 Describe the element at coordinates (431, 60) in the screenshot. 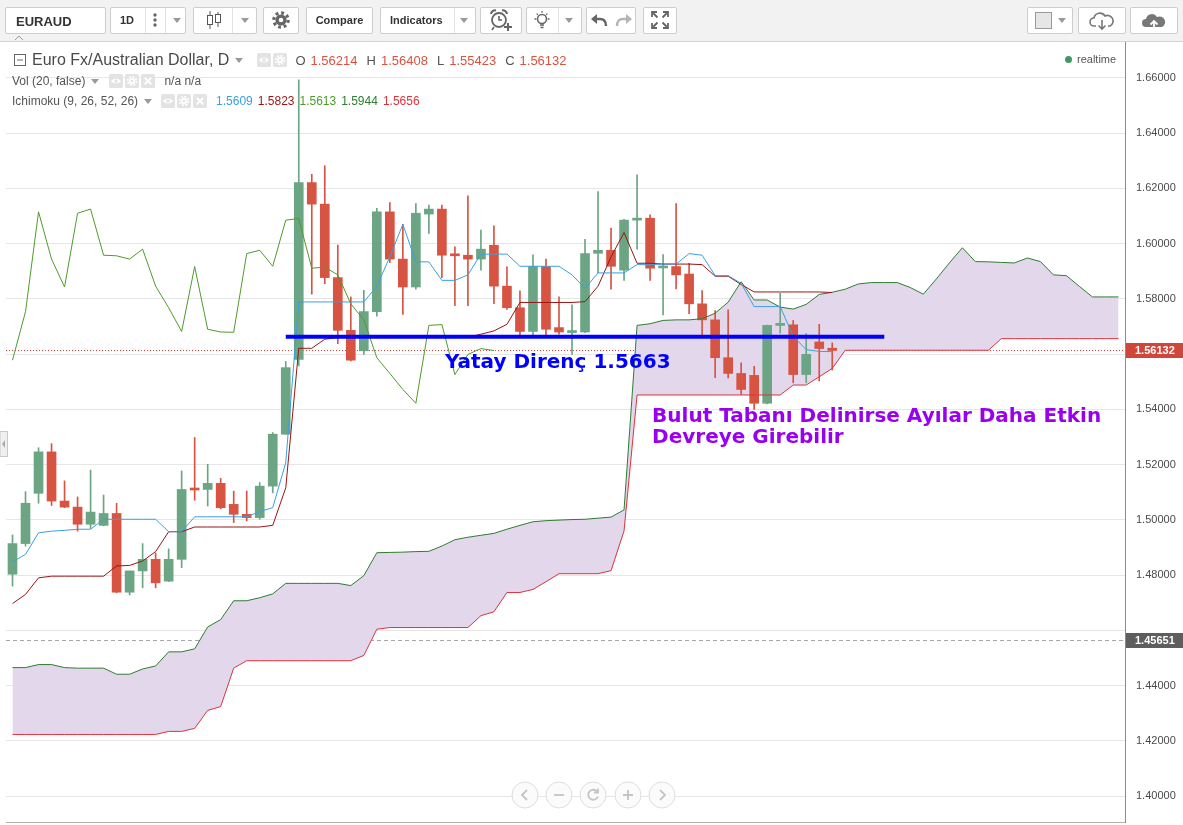

I see `text: O 1.56214 H 1.56408 L 1.55423 C 1.56132` at that location.